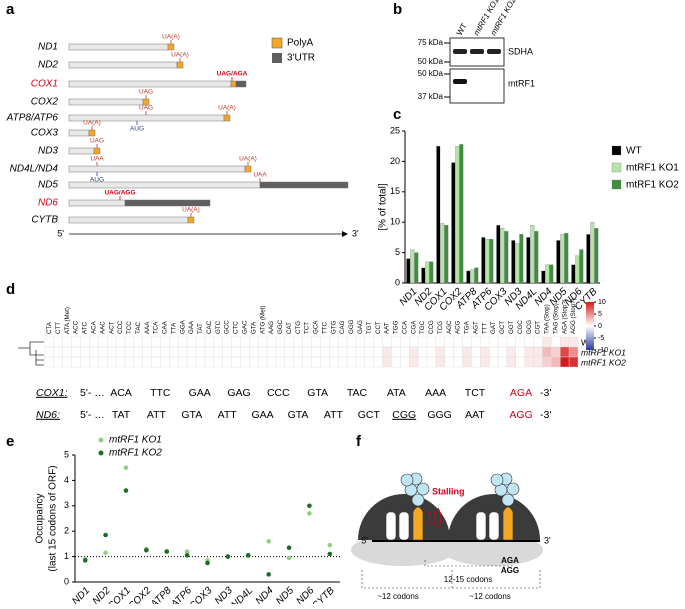 The height and width of the screenshot is (609, 685). Describe the element at coordinates (316, 327) in the screenshot. I see `column-label: GCA` at that location.